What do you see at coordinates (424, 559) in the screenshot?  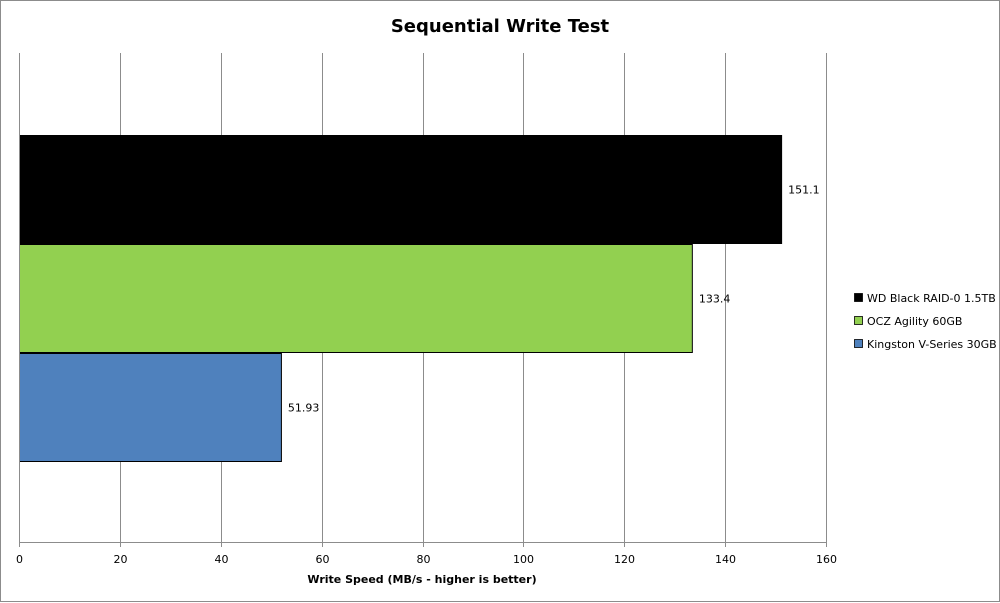 I see `x-tick-label: 80` at bounding box center [424, 559].